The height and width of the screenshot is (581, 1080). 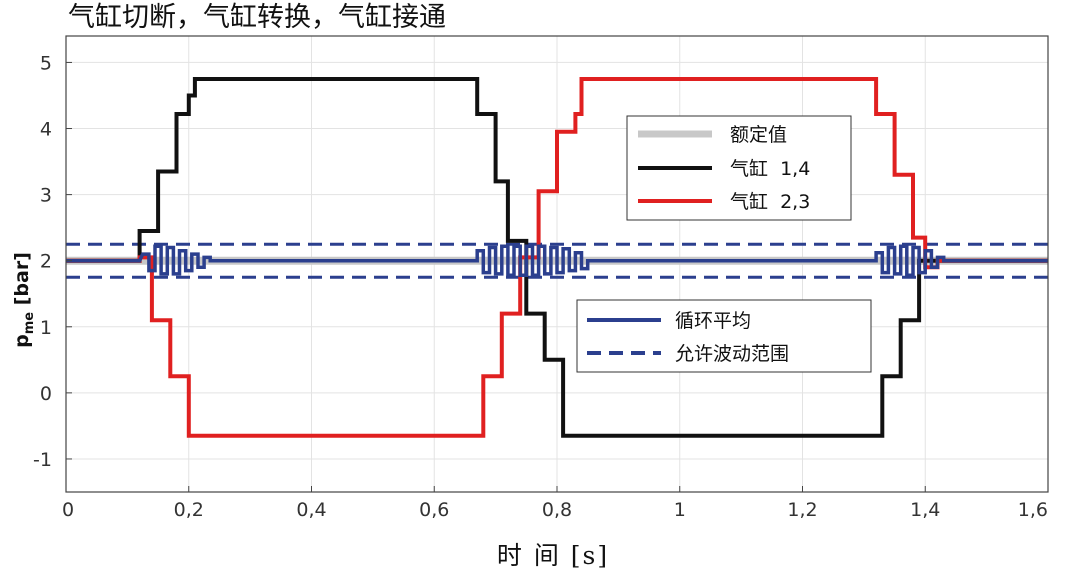 I want to click on legend-average-box, so click(x=724, y=336).